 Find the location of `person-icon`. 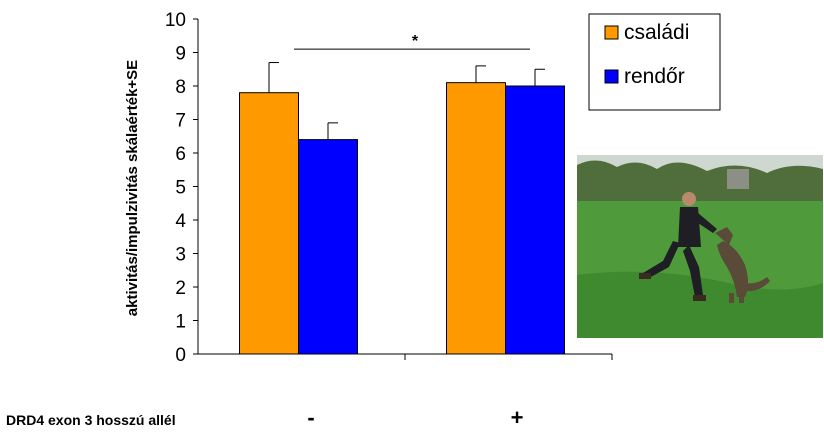

person-icon is located at coordinates (678, 246).